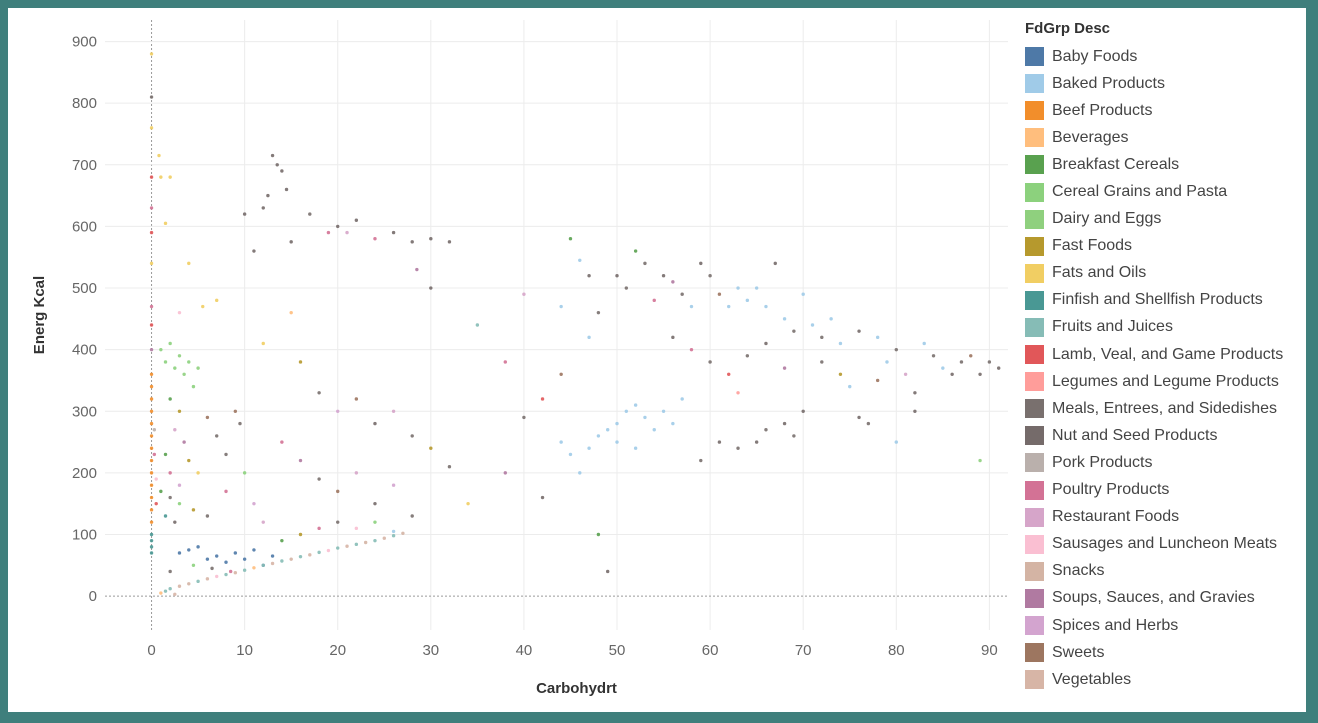 This screenshot has width=1318, height=723. Describe the element at coordinates (1165, 598) in the screenshot. I see `legend-item: Soups, Sauces, and Gravies` at that location.